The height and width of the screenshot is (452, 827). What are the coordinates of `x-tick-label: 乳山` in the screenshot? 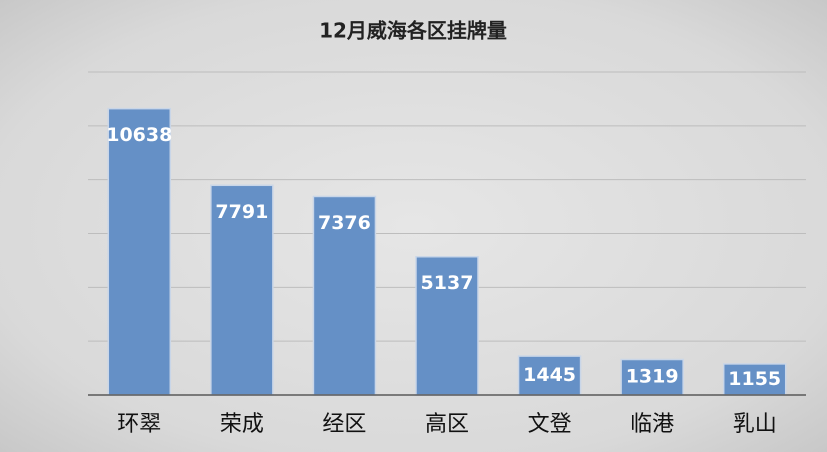 It's located at (755, 424).